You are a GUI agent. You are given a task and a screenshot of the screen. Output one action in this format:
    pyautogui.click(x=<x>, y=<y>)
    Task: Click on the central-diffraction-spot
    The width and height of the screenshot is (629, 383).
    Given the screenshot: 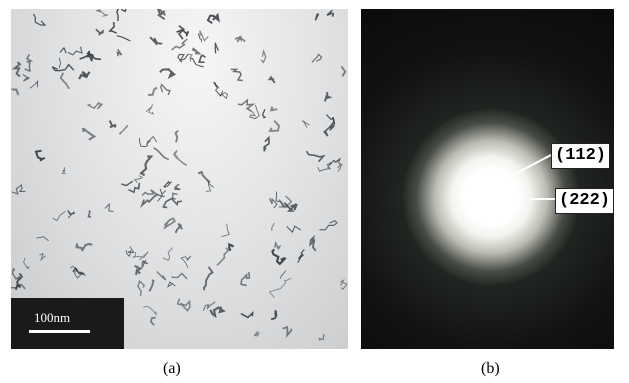 What is the action you would take?
    pyautogui.click(x=491, y=197)
    